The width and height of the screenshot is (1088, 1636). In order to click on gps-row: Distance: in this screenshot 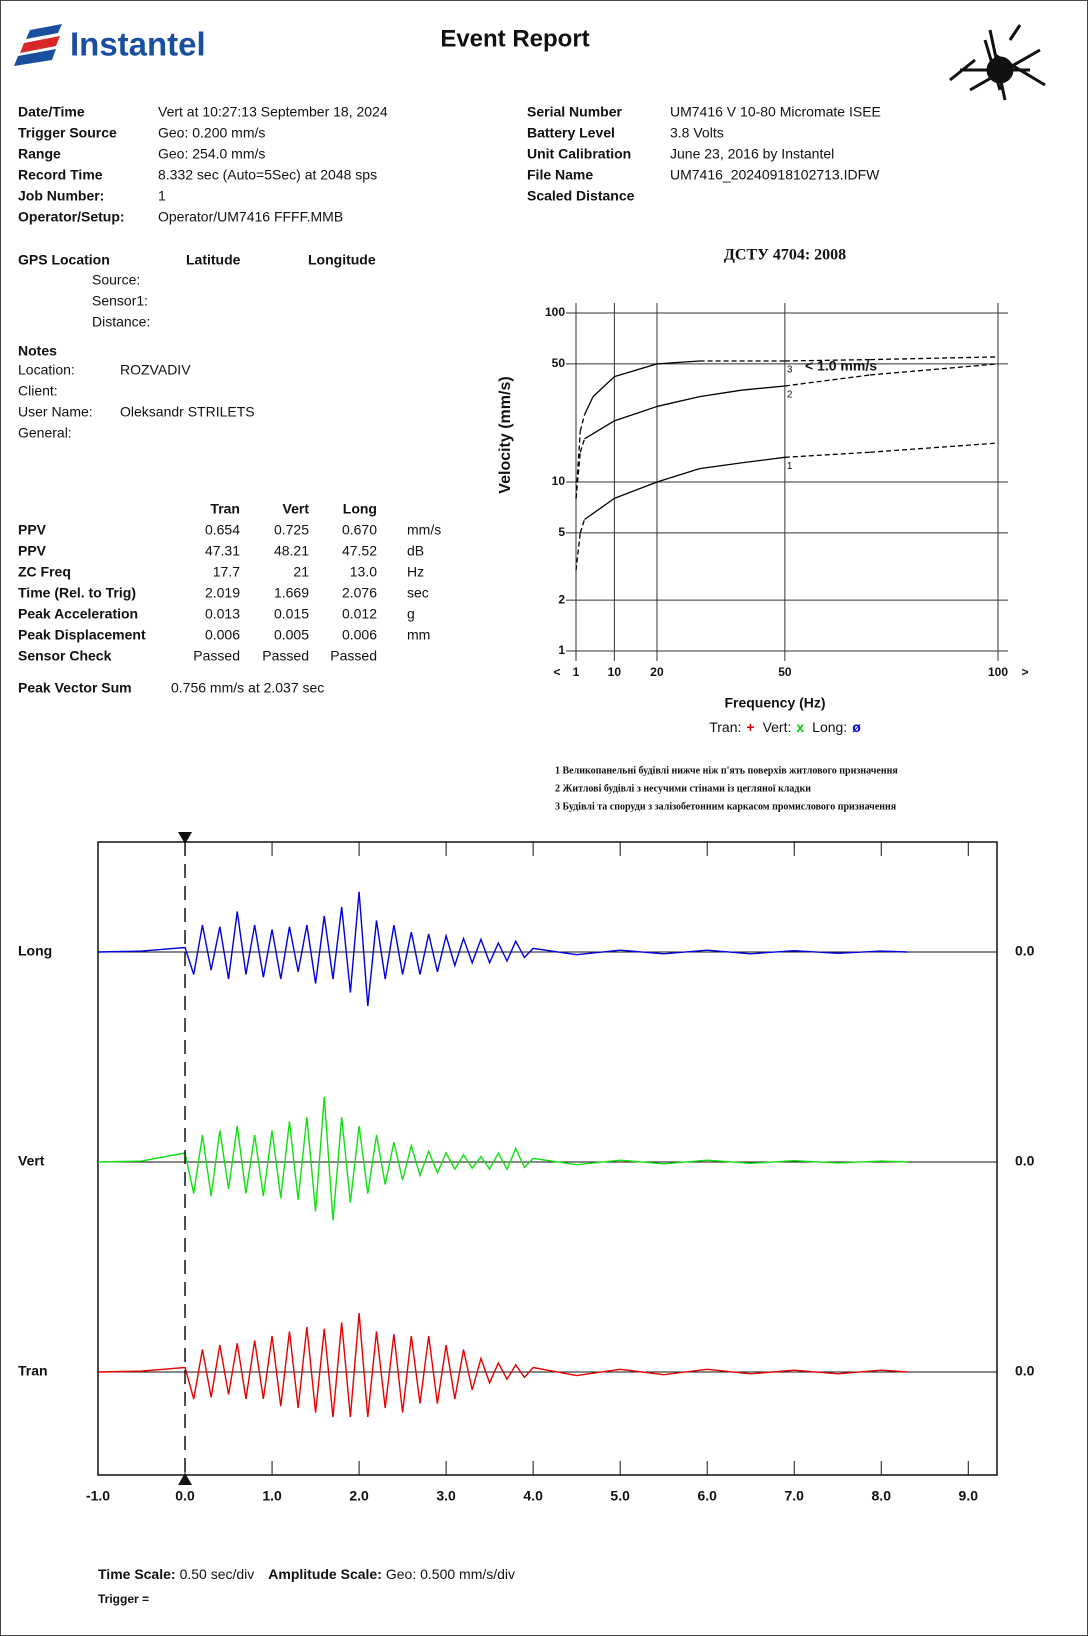, I will do `click(121, 322)`.